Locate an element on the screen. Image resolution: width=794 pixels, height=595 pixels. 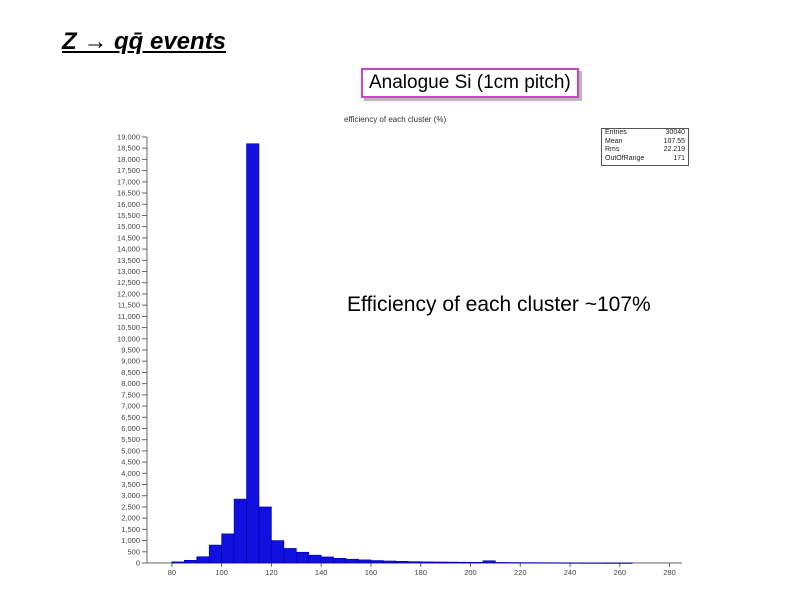
y-tick-label: 4,500 is located at coordinates (130, 462).